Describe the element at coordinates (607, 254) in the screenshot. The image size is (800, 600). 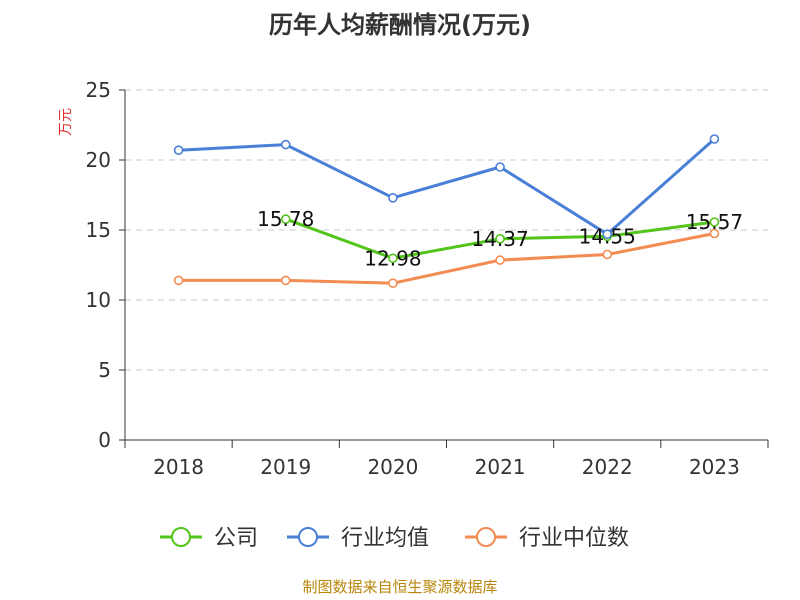
I see `point-行业中位数-2022` at that location.